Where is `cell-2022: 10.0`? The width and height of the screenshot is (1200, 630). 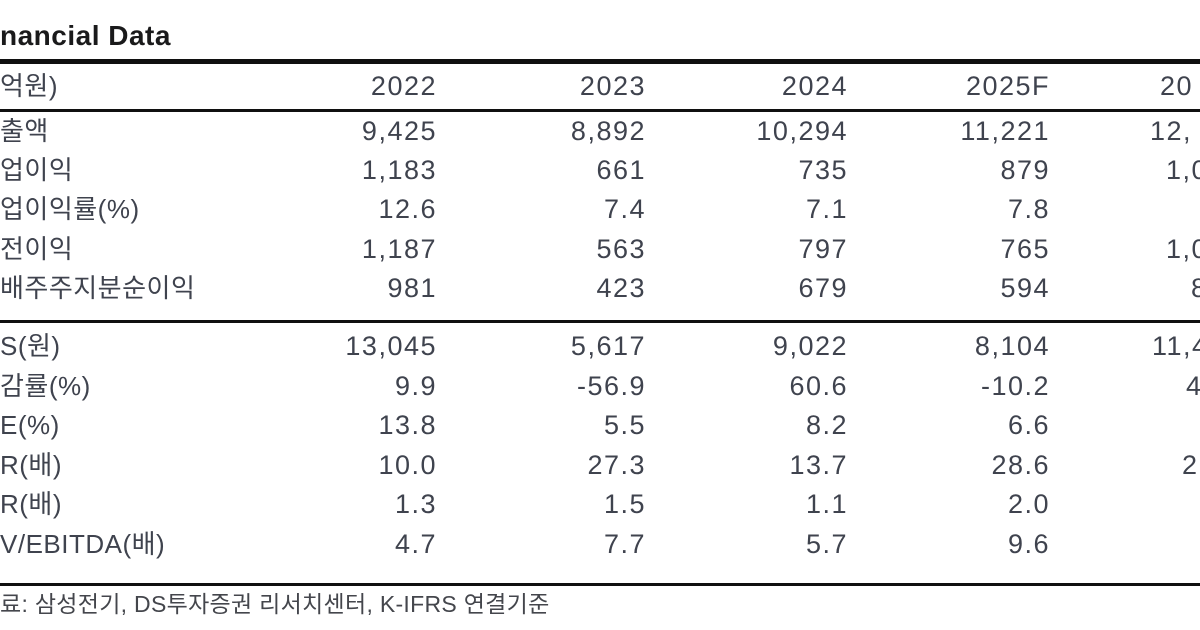
cell-2022: 10.0 is located at coordinates (407, 464).